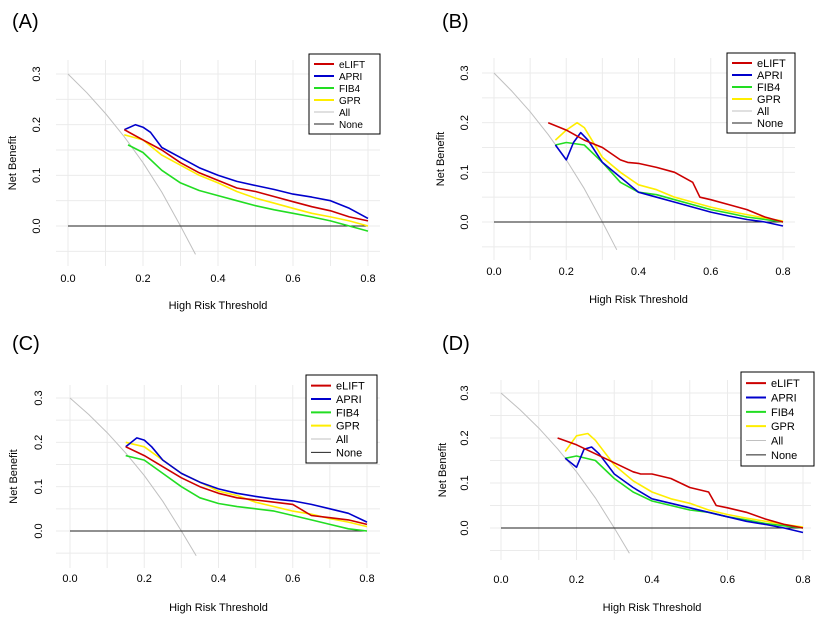 The width and height of the screenshot is (824, 623). Describe the element at coordinates (25, 22) in the screenshot. I see `panel-label: (A)` at that location.